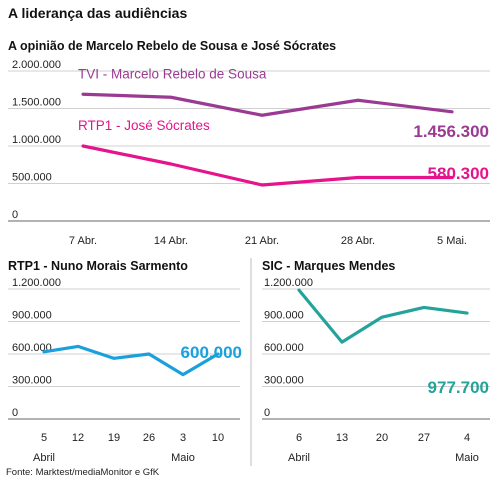 Image resolution: width=500 pixels, height=482 pixels. I want to click on bottom-right-end-value-label-1: 977.700, so click(458, 387).